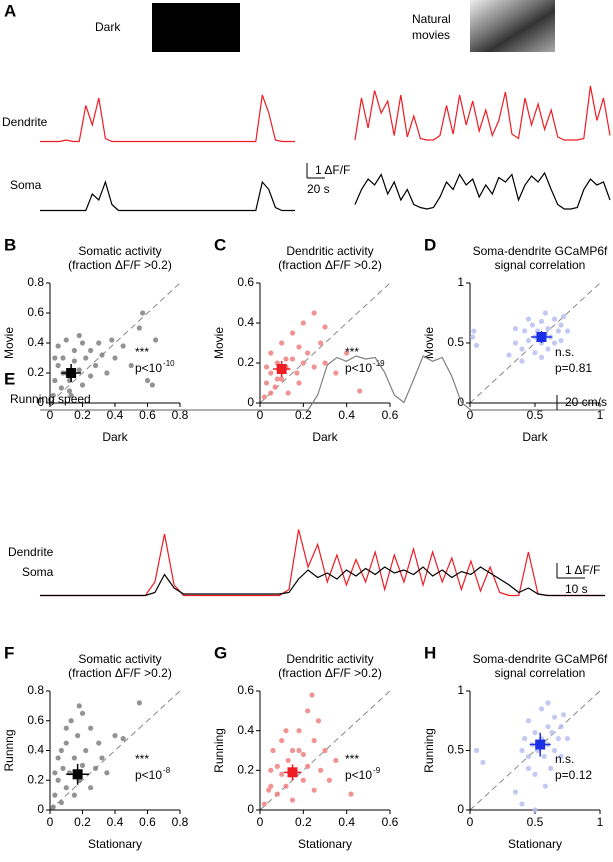 This screenshot has height=862, width=613. I want to click on y-axis-label: Running, so click(429, 750).